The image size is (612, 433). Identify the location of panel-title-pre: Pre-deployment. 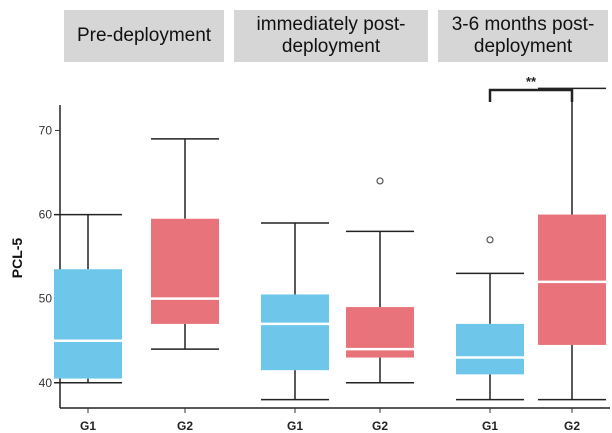
(144, 36).